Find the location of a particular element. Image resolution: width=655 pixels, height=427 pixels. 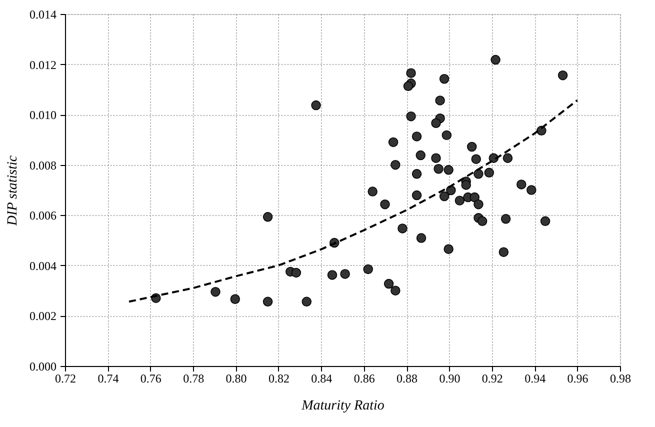

y-tick-label: 0.010 is located at coordinates (43, 115).